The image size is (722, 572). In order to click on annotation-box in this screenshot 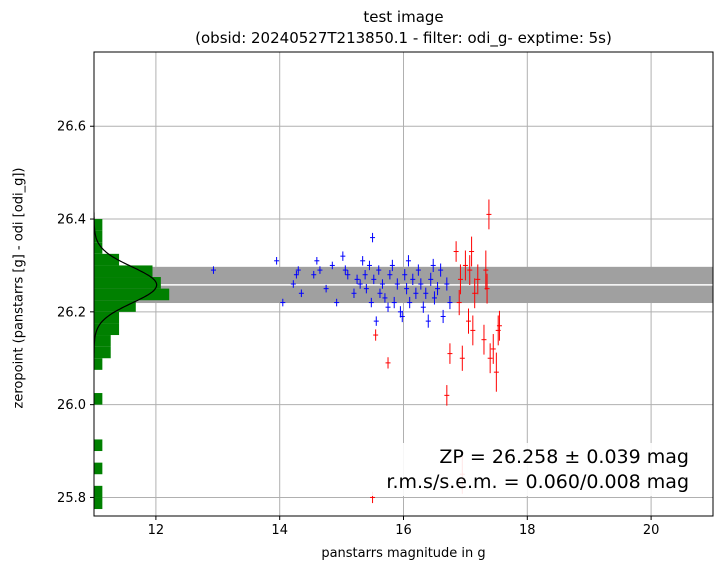, I will do `click(521, 469)`.